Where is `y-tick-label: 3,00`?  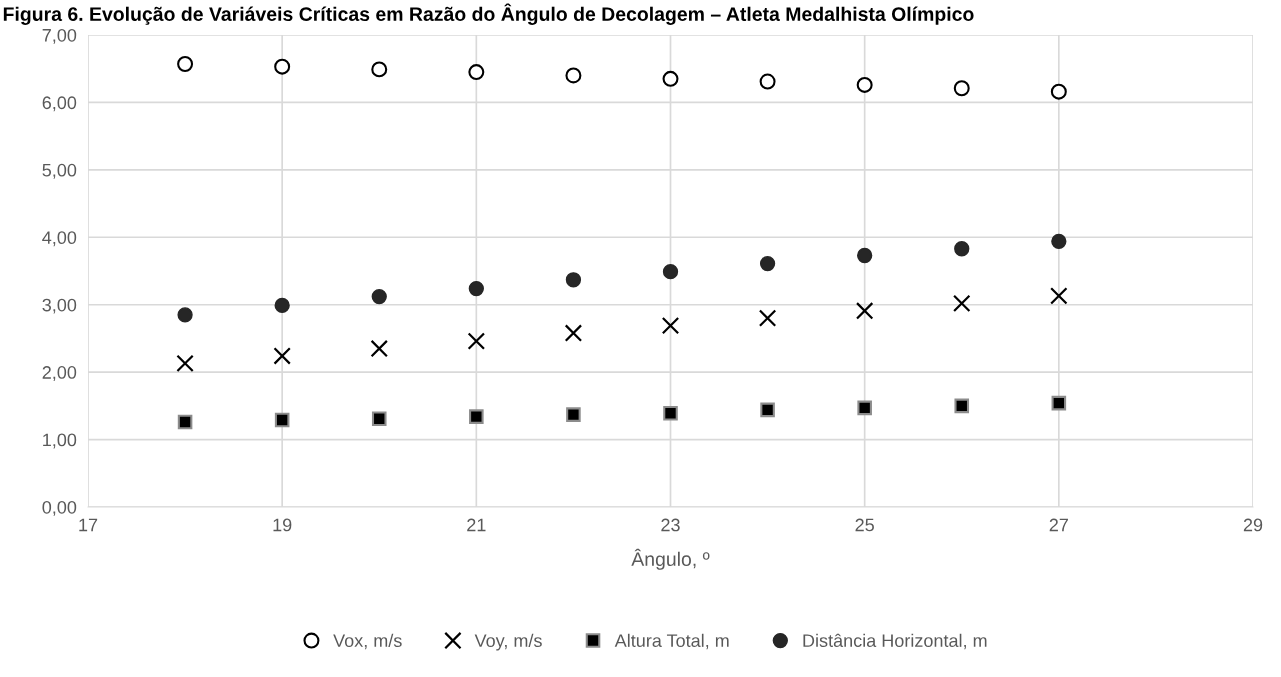 y-tick-label: 3,00 is located at coordinates (59, 306).